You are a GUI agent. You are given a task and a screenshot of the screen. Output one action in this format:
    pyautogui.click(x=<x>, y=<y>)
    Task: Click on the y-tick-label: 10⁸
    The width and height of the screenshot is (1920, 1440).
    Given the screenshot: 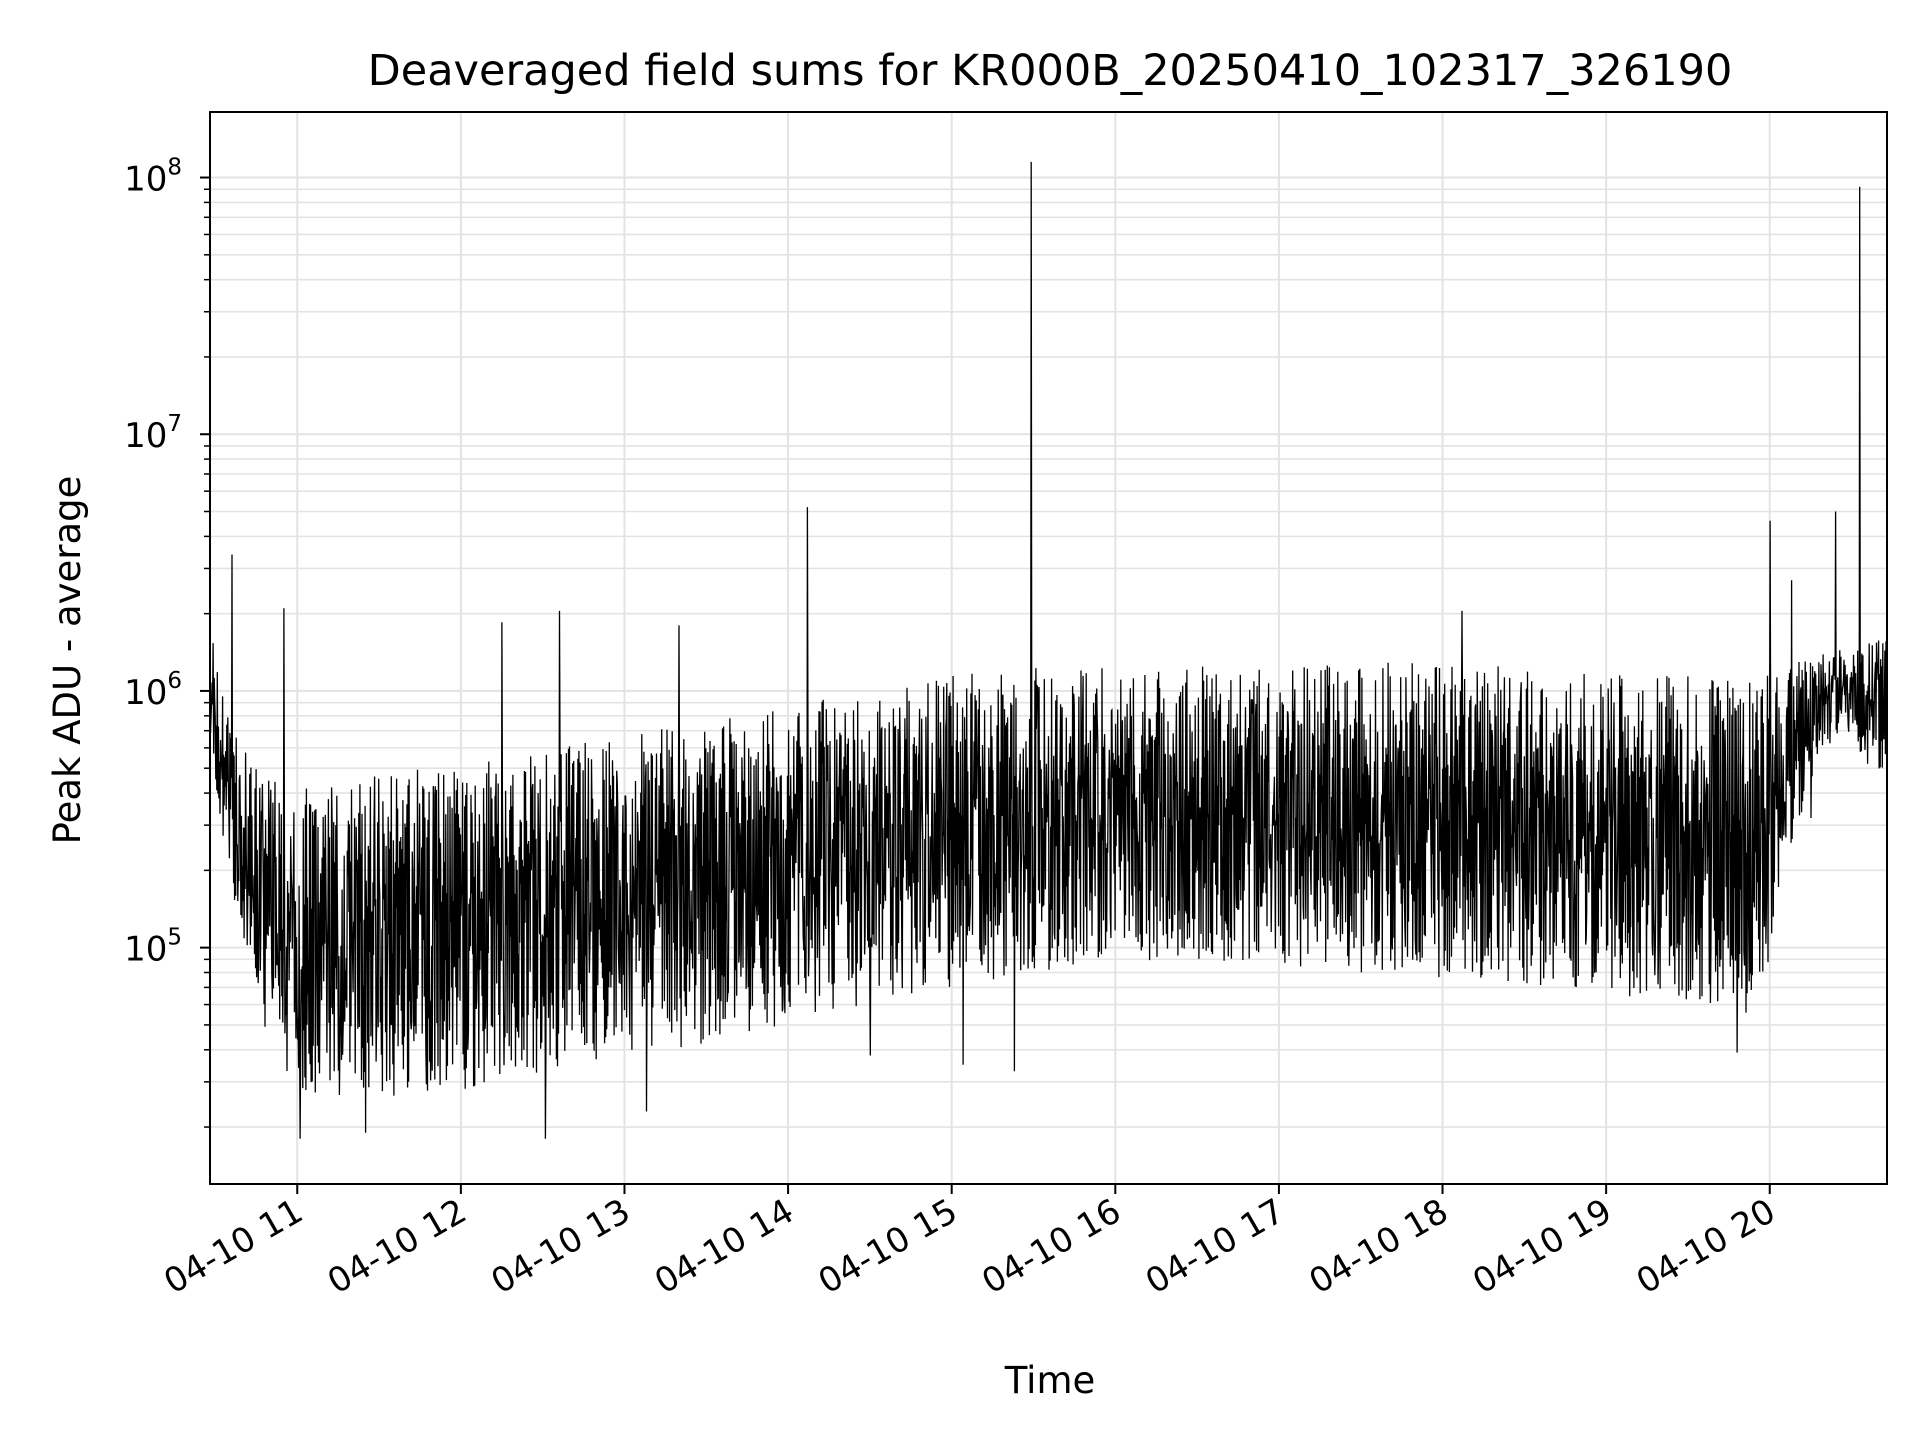 What is the action you would take?
    pyautogui.click(x=153, y=177)
    